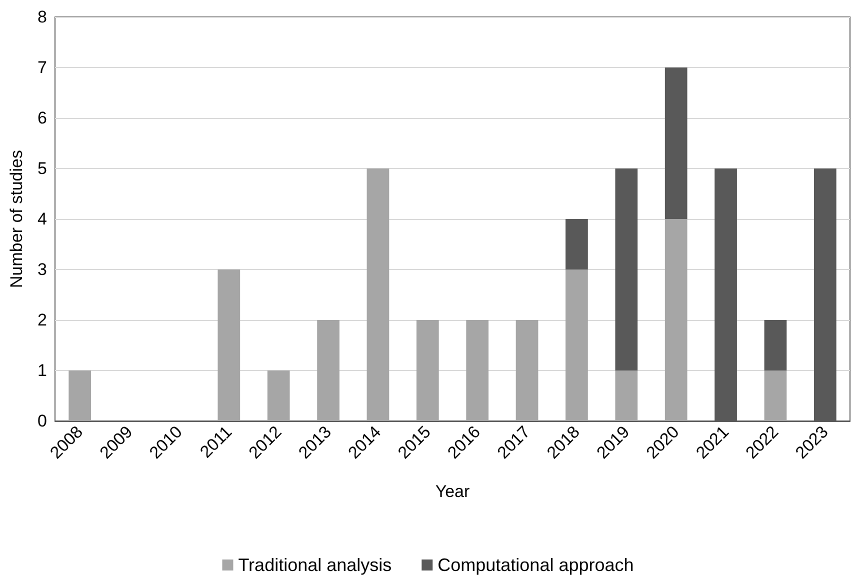  What do you see at coordinates (42, 320) in the screenshot?
I see `y-tick-label: 2` at bounding box center [42, 320].